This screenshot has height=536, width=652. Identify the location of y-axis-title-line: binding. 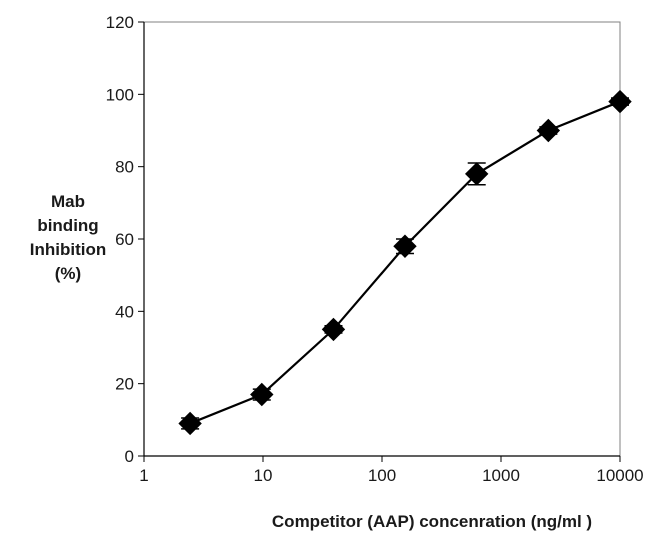
(67, 225).